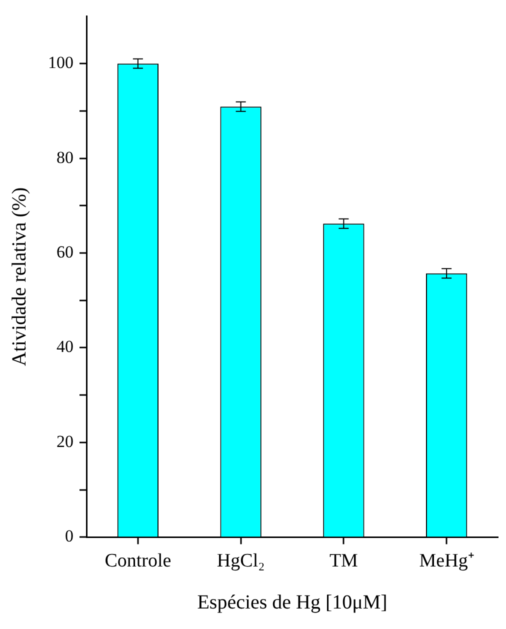 This screenshot has width=506, height=629. What do you see at coordinates (446, 561) in the screenshot?
I see `x-tick-label: MeHg⁺` at bounding box center [446, 561].